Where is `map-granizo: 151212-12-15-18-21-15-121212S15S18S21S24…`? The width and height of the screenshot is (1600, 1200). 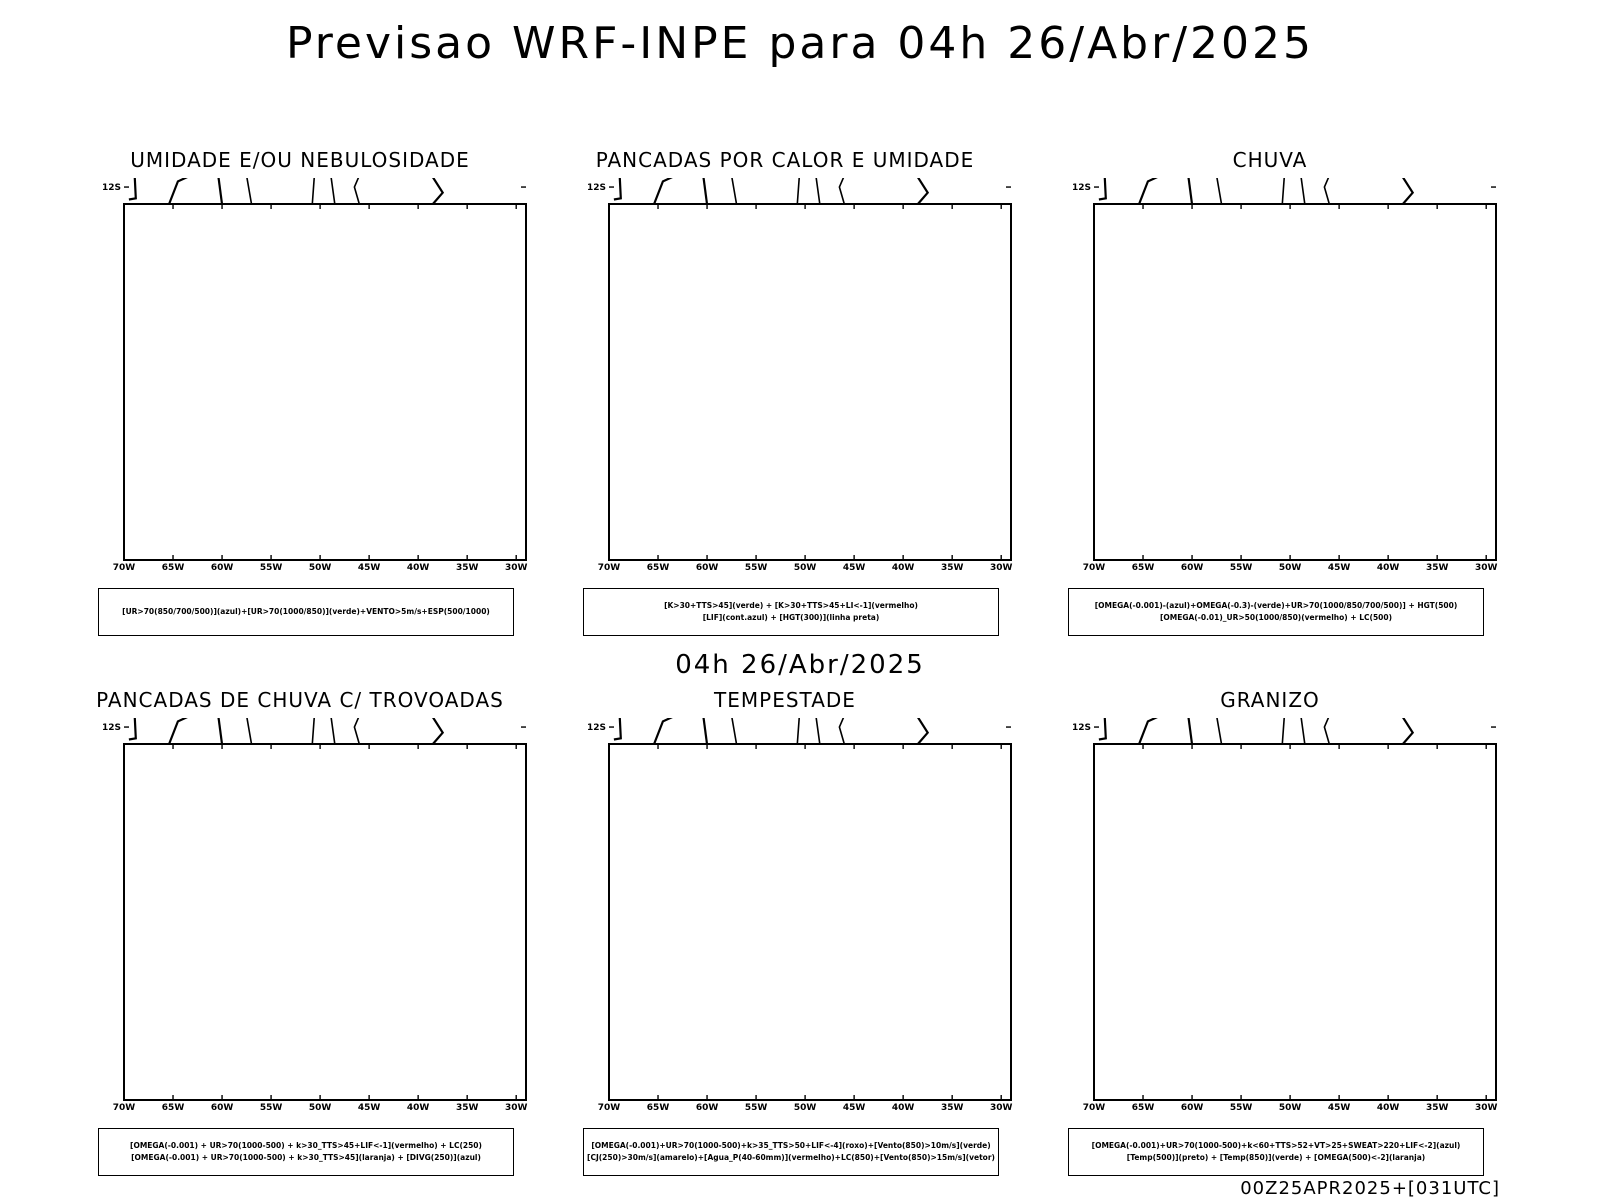
map-granizo: 151212-12-15-18-21-15-121212S15S18S21S24… is located at coordinates (1270, 918).